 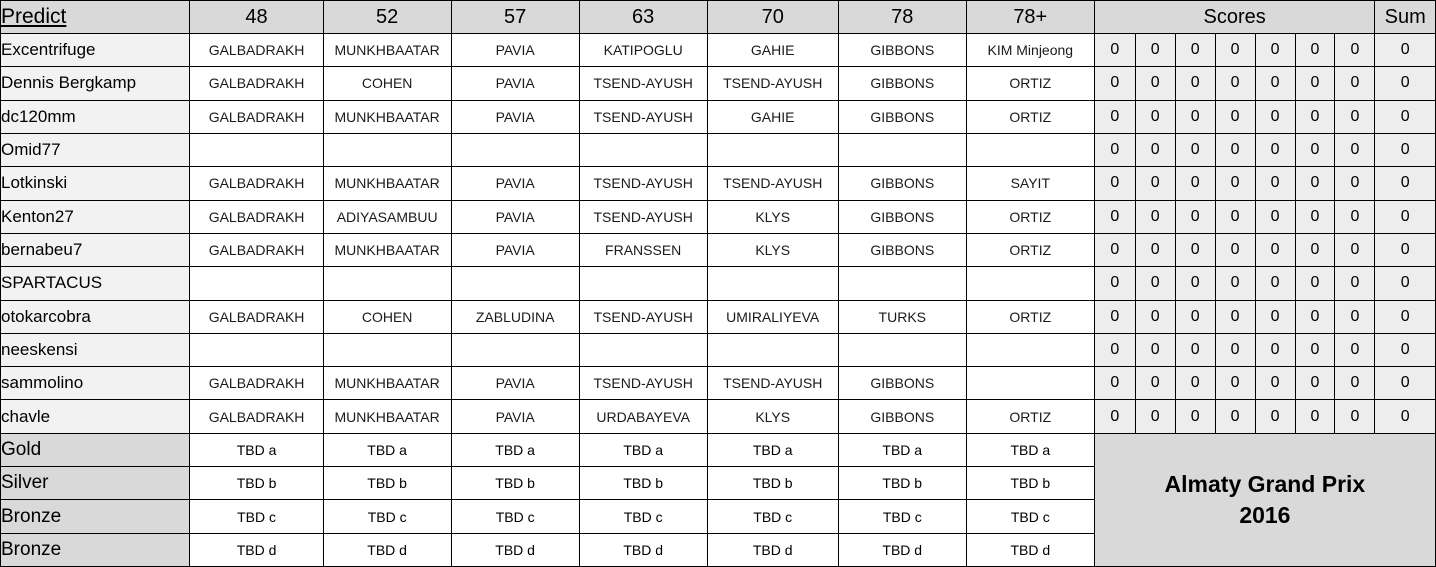 I want to click on prediction-cell: KIM Minjeong, so click(x=1030, y=50).